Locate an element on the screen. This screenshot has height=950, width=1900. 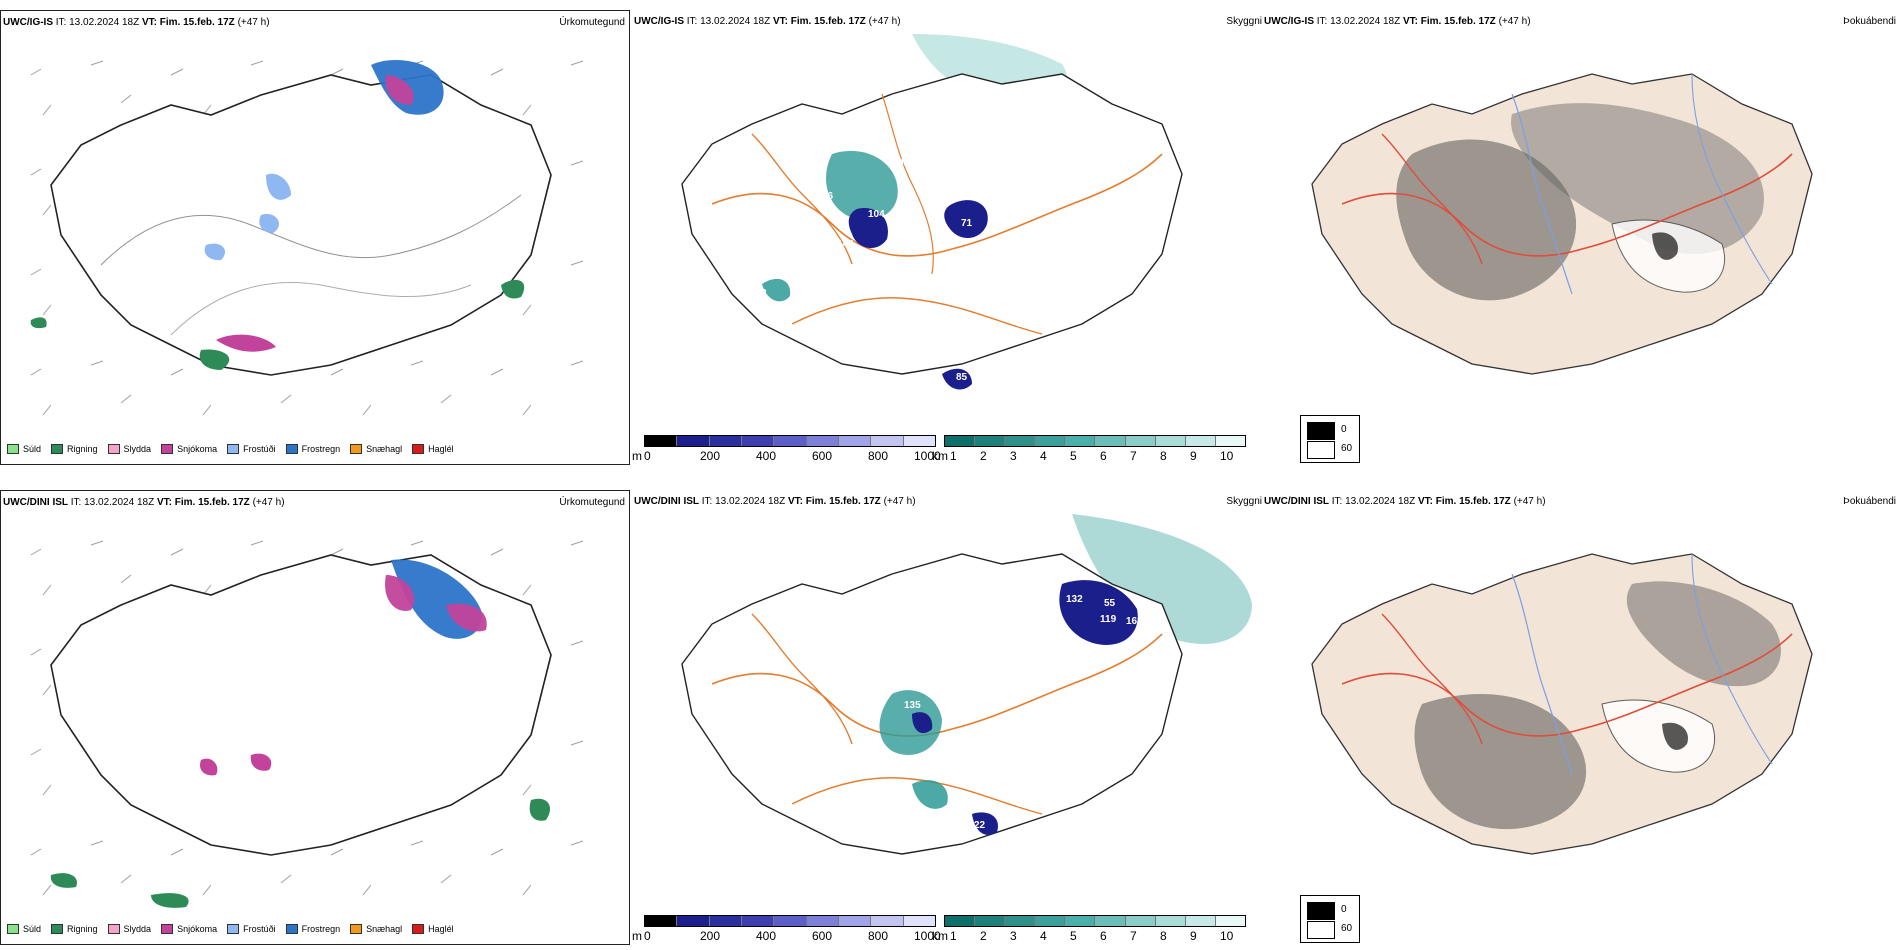
panel-title-precip: Úrkomutegund is located at coordinates (592, 22).